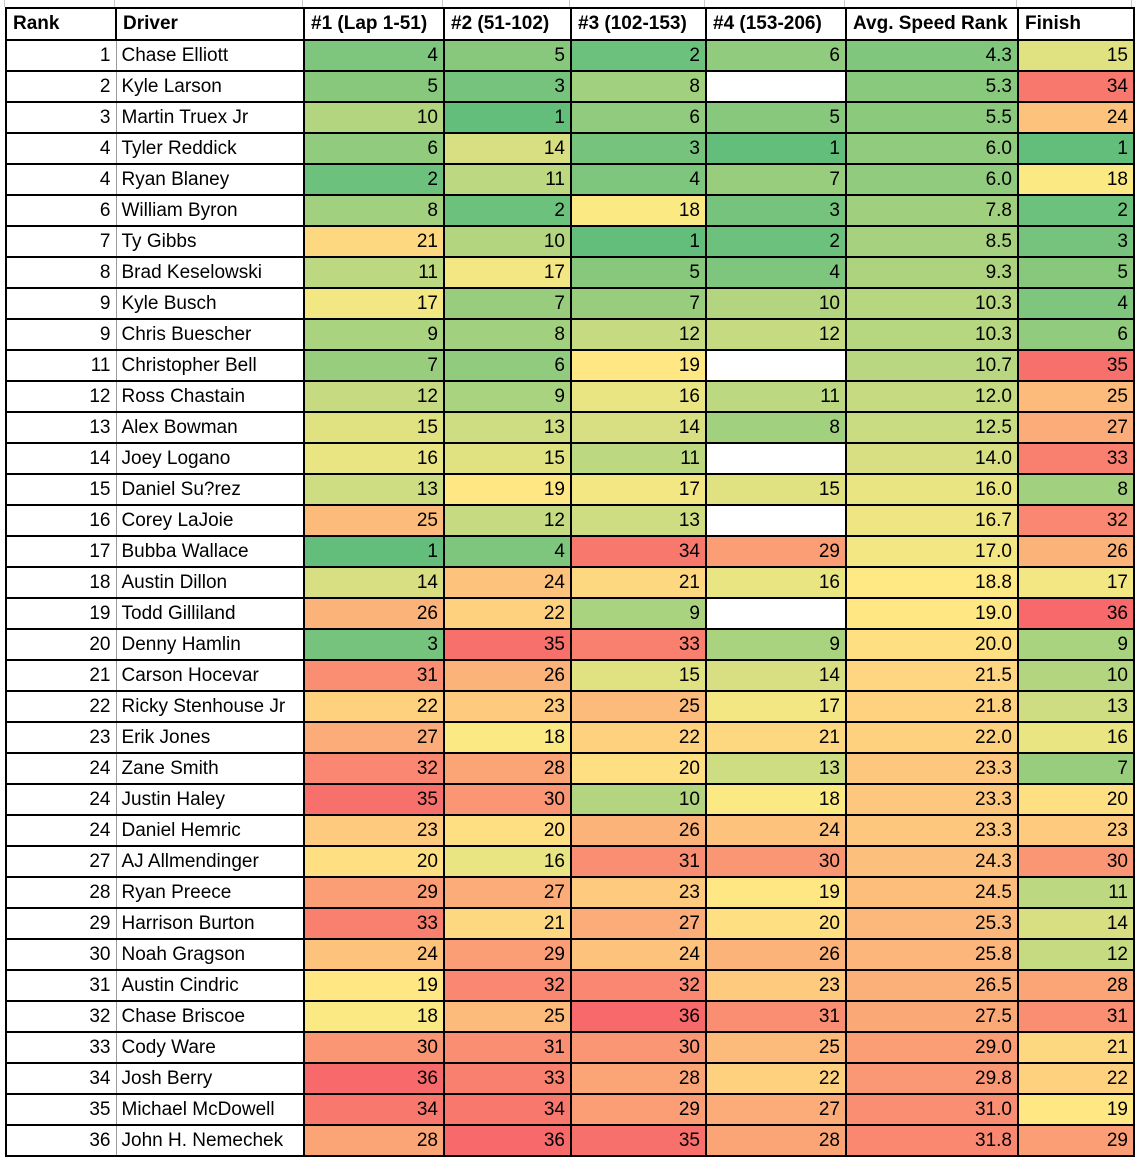  I want to click on rank-cell: 31, so click(61, 985).